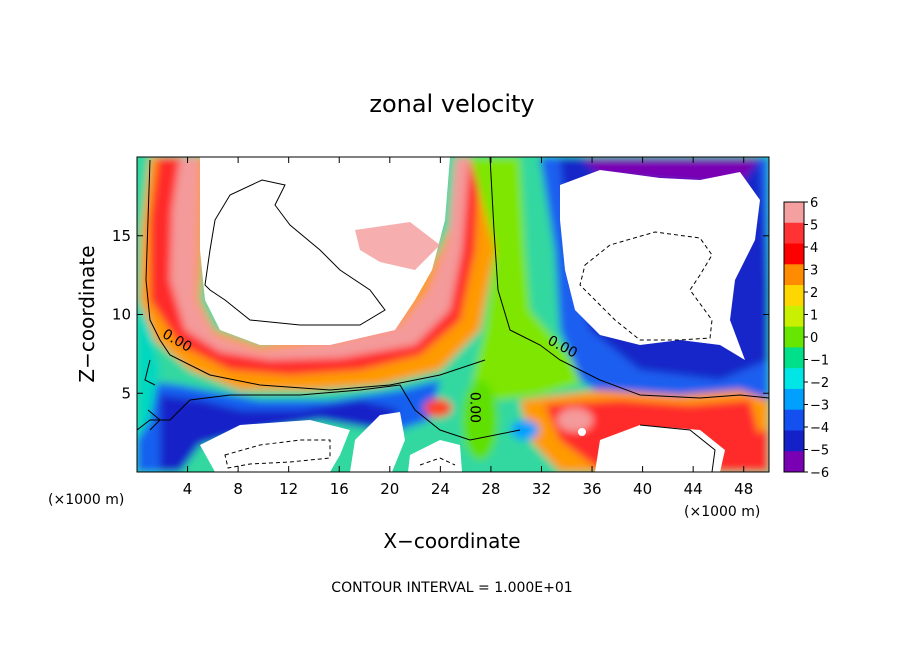 This screenshot has height=654, width=904. I want to click on chart-title: zonal velocity, so click(451, 104).